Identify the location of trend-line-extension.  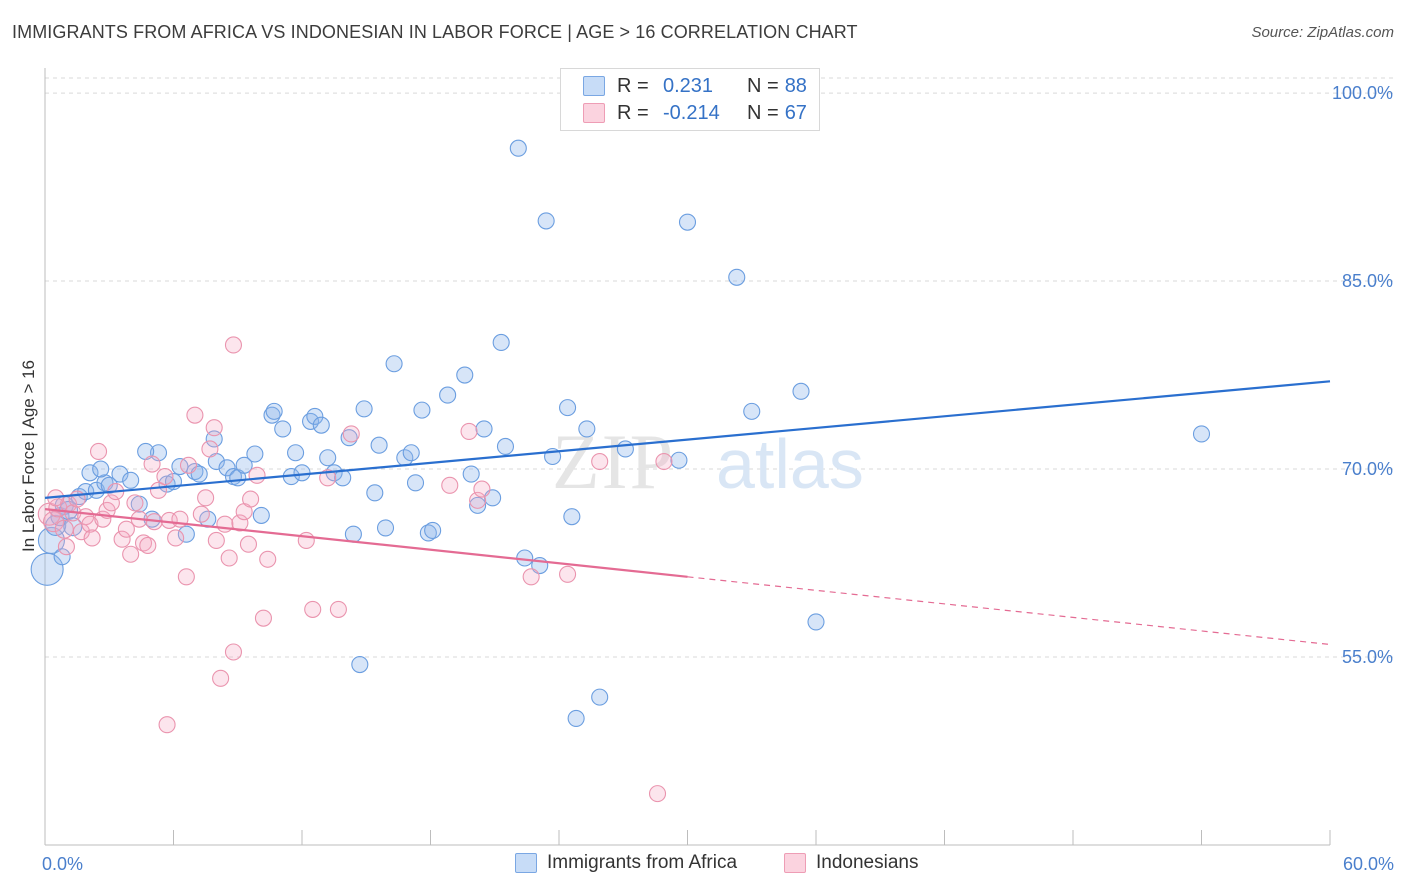
(1009, 611).